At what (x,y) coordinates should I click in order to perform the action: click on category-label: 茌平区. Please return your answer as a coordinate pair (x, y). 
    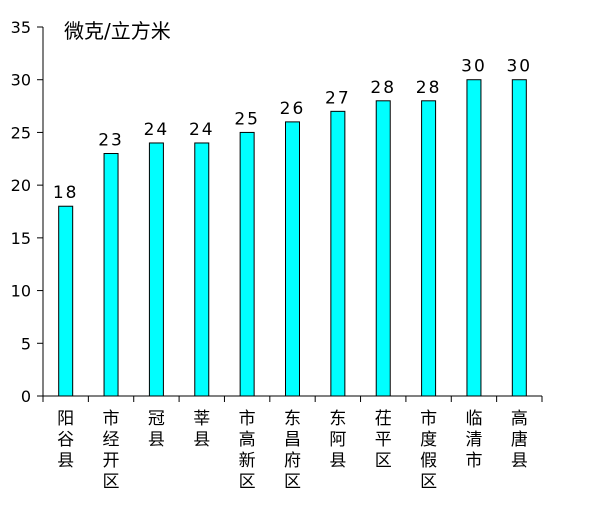
    Looking at the image, I should click on (383, 440).